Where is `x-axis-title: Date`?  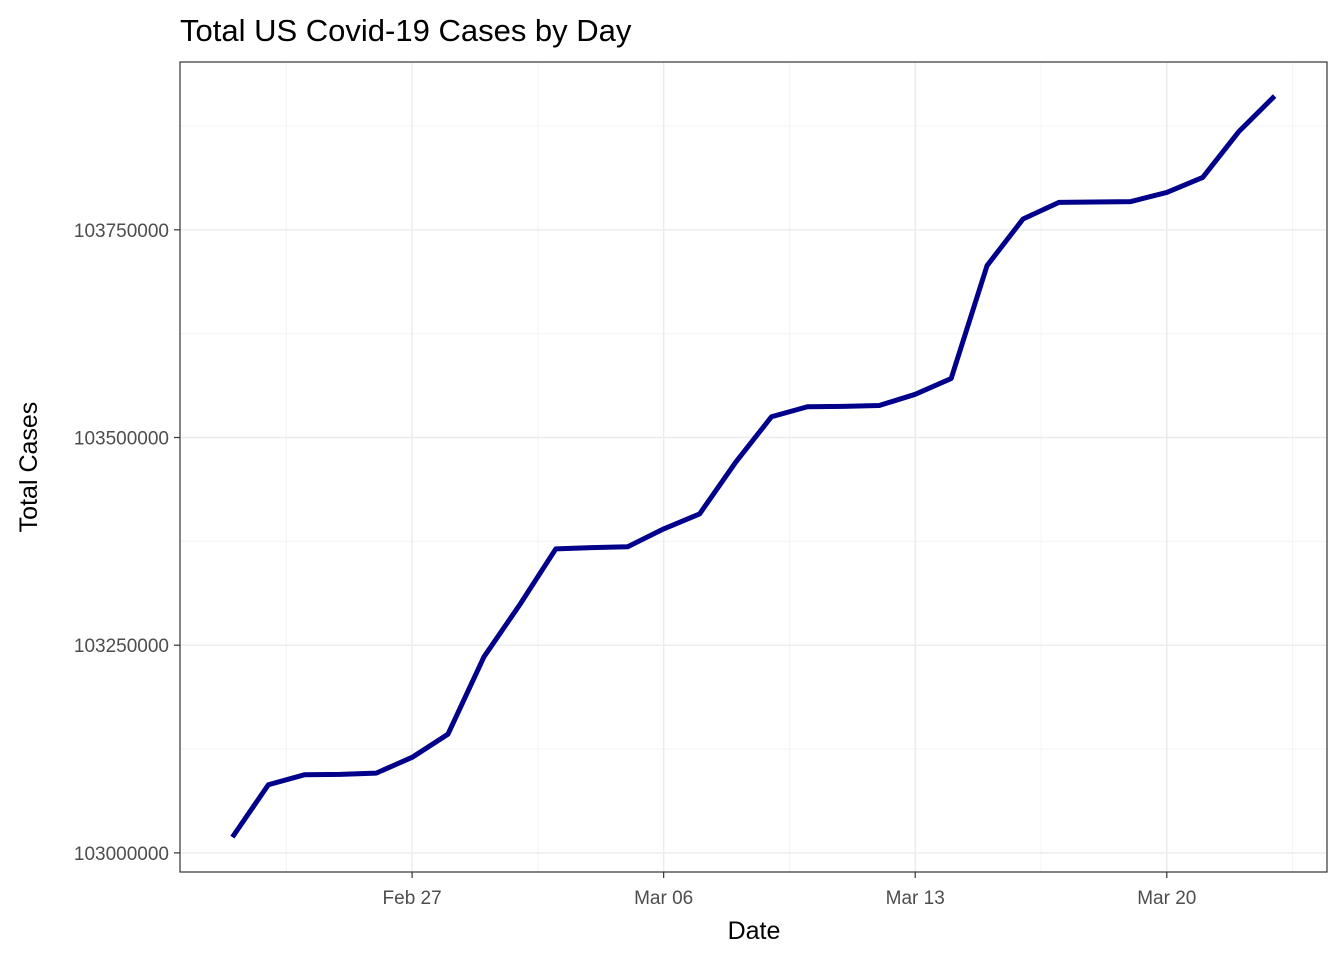 x-axis-title: Date is located at coordinates (754, 931).